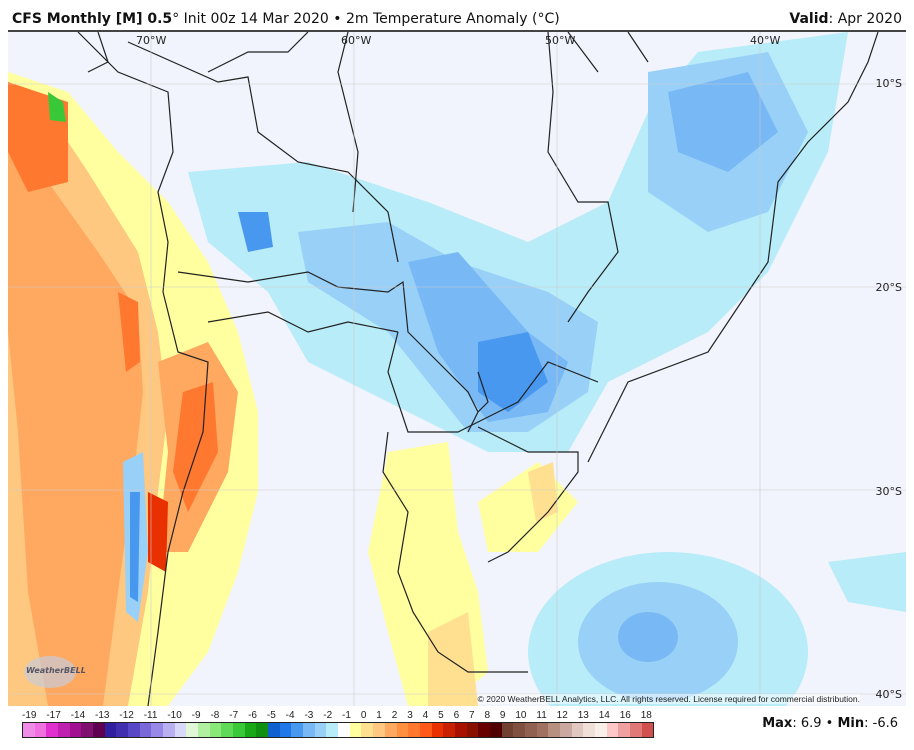 Image resolution: width=914 pixels, height=750 pixels. I want to click on colorbar-tick-label: -4, so click(290, 715).